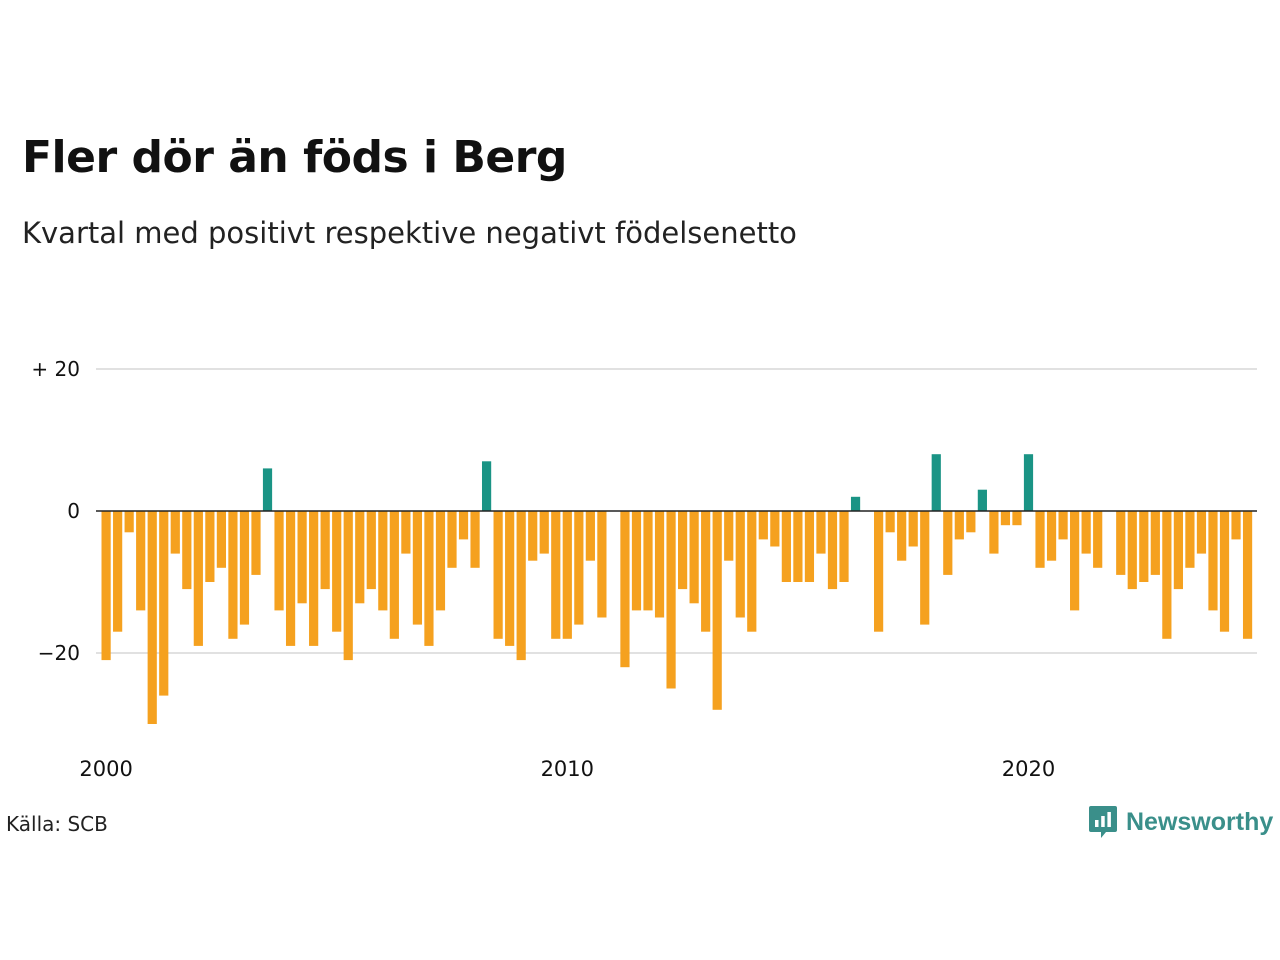 This screenshot has height=960, width=1280. I want to click on newsworthy-logo-icon, so click(1103, 822).